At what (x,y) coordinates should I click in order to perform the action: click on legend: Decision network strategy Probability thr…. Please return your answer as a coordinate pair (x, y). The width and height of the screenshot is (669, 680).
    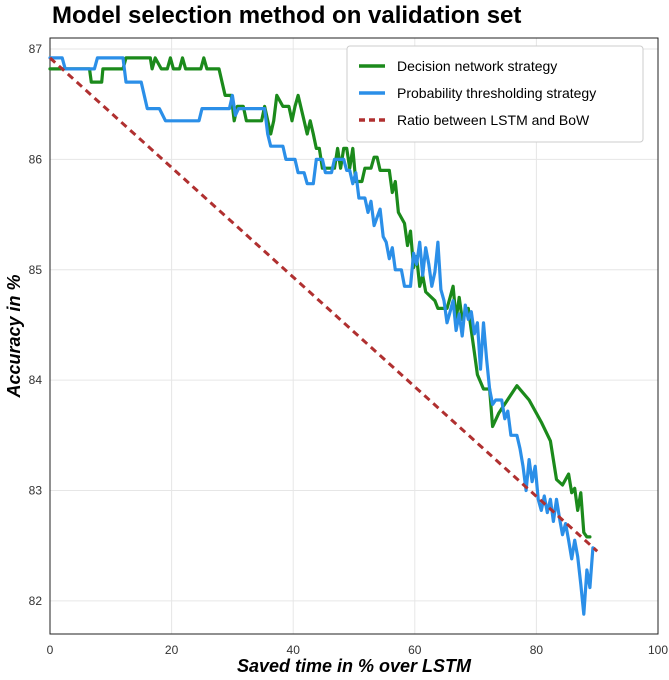
    Looking at the image, I should click on (495, 94).